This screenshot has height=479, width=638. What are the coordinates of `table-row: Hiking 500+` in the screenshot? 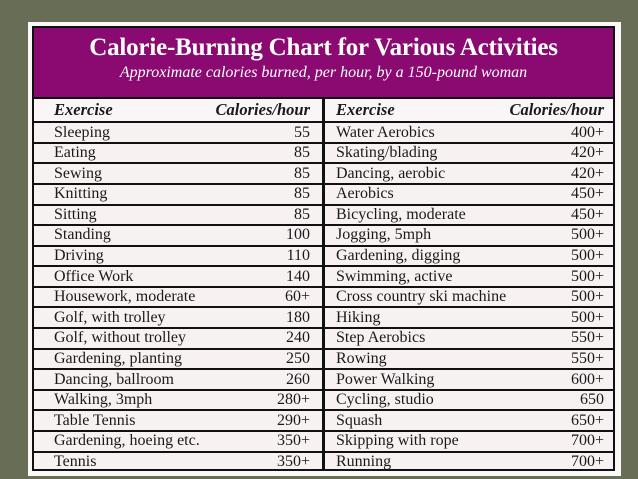 It's located at (469, 319).